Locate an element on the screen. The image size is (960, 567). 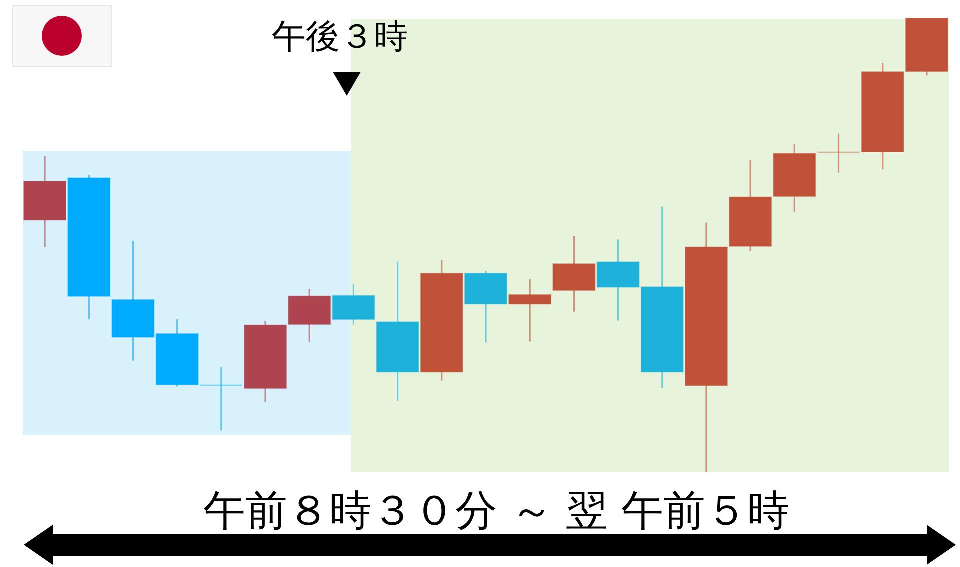
annotation: 午後３時 is located at coordinates (340, 37).